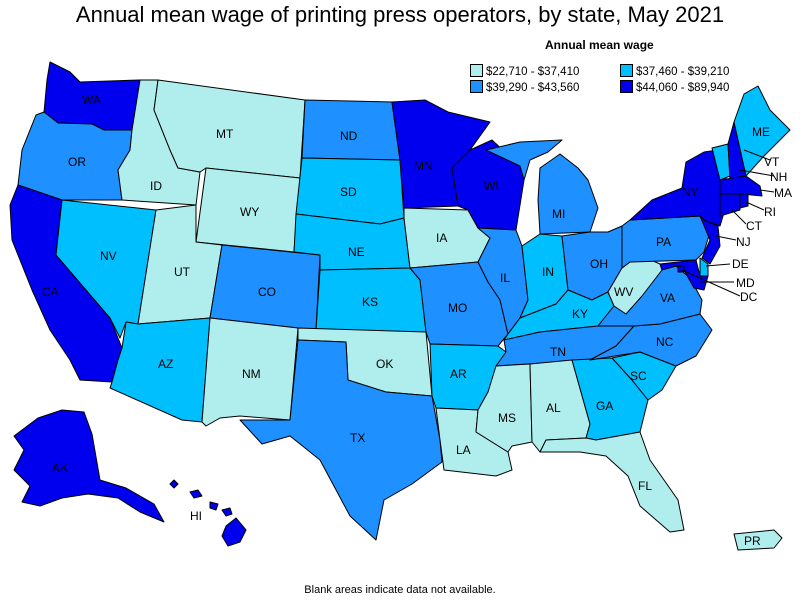  What do you see at coordinates (553, 408) in the screenshot?
I see `label-AL: AL` at bounding box center [553, 408].